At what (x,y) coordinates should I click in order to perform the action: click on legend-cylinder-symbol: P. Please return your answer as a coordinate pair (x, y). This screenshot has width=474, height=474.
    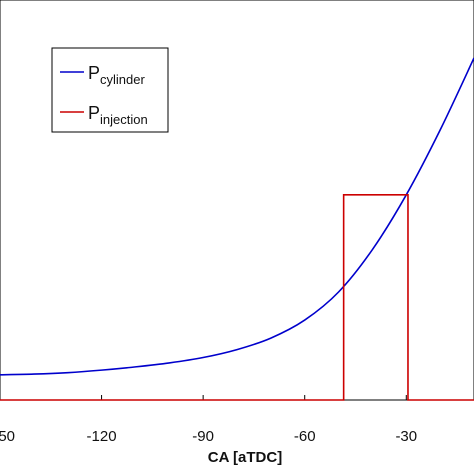
    Looking at the image, I should click on (94, 73).